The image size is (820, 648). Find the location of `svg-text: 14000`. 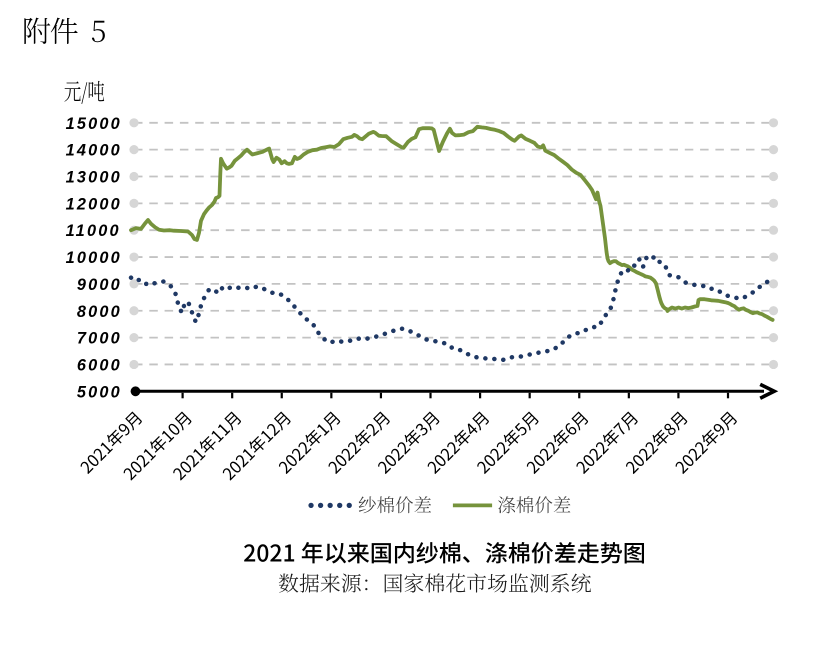

svg-text: 14000 is located at coordinates (94, 151).